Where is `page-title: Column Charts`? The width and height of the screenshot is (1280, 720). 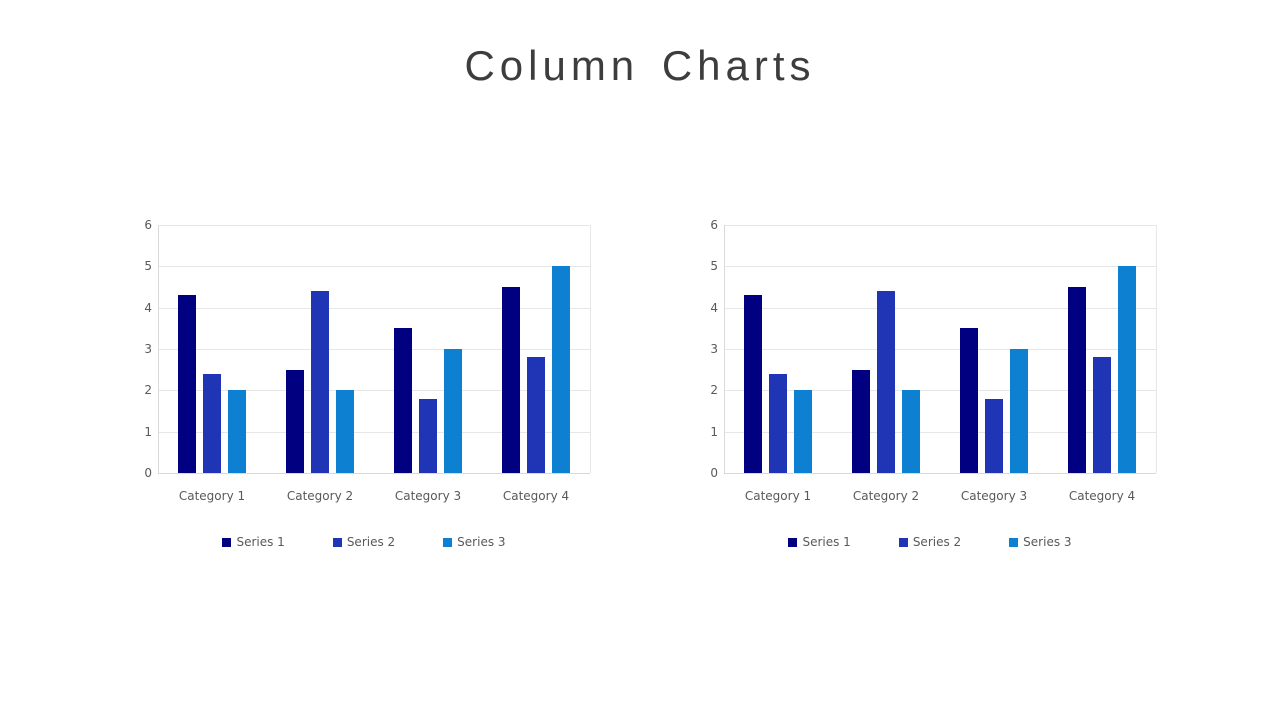
page-title: Column Charts is located at coordinates (640, 65).